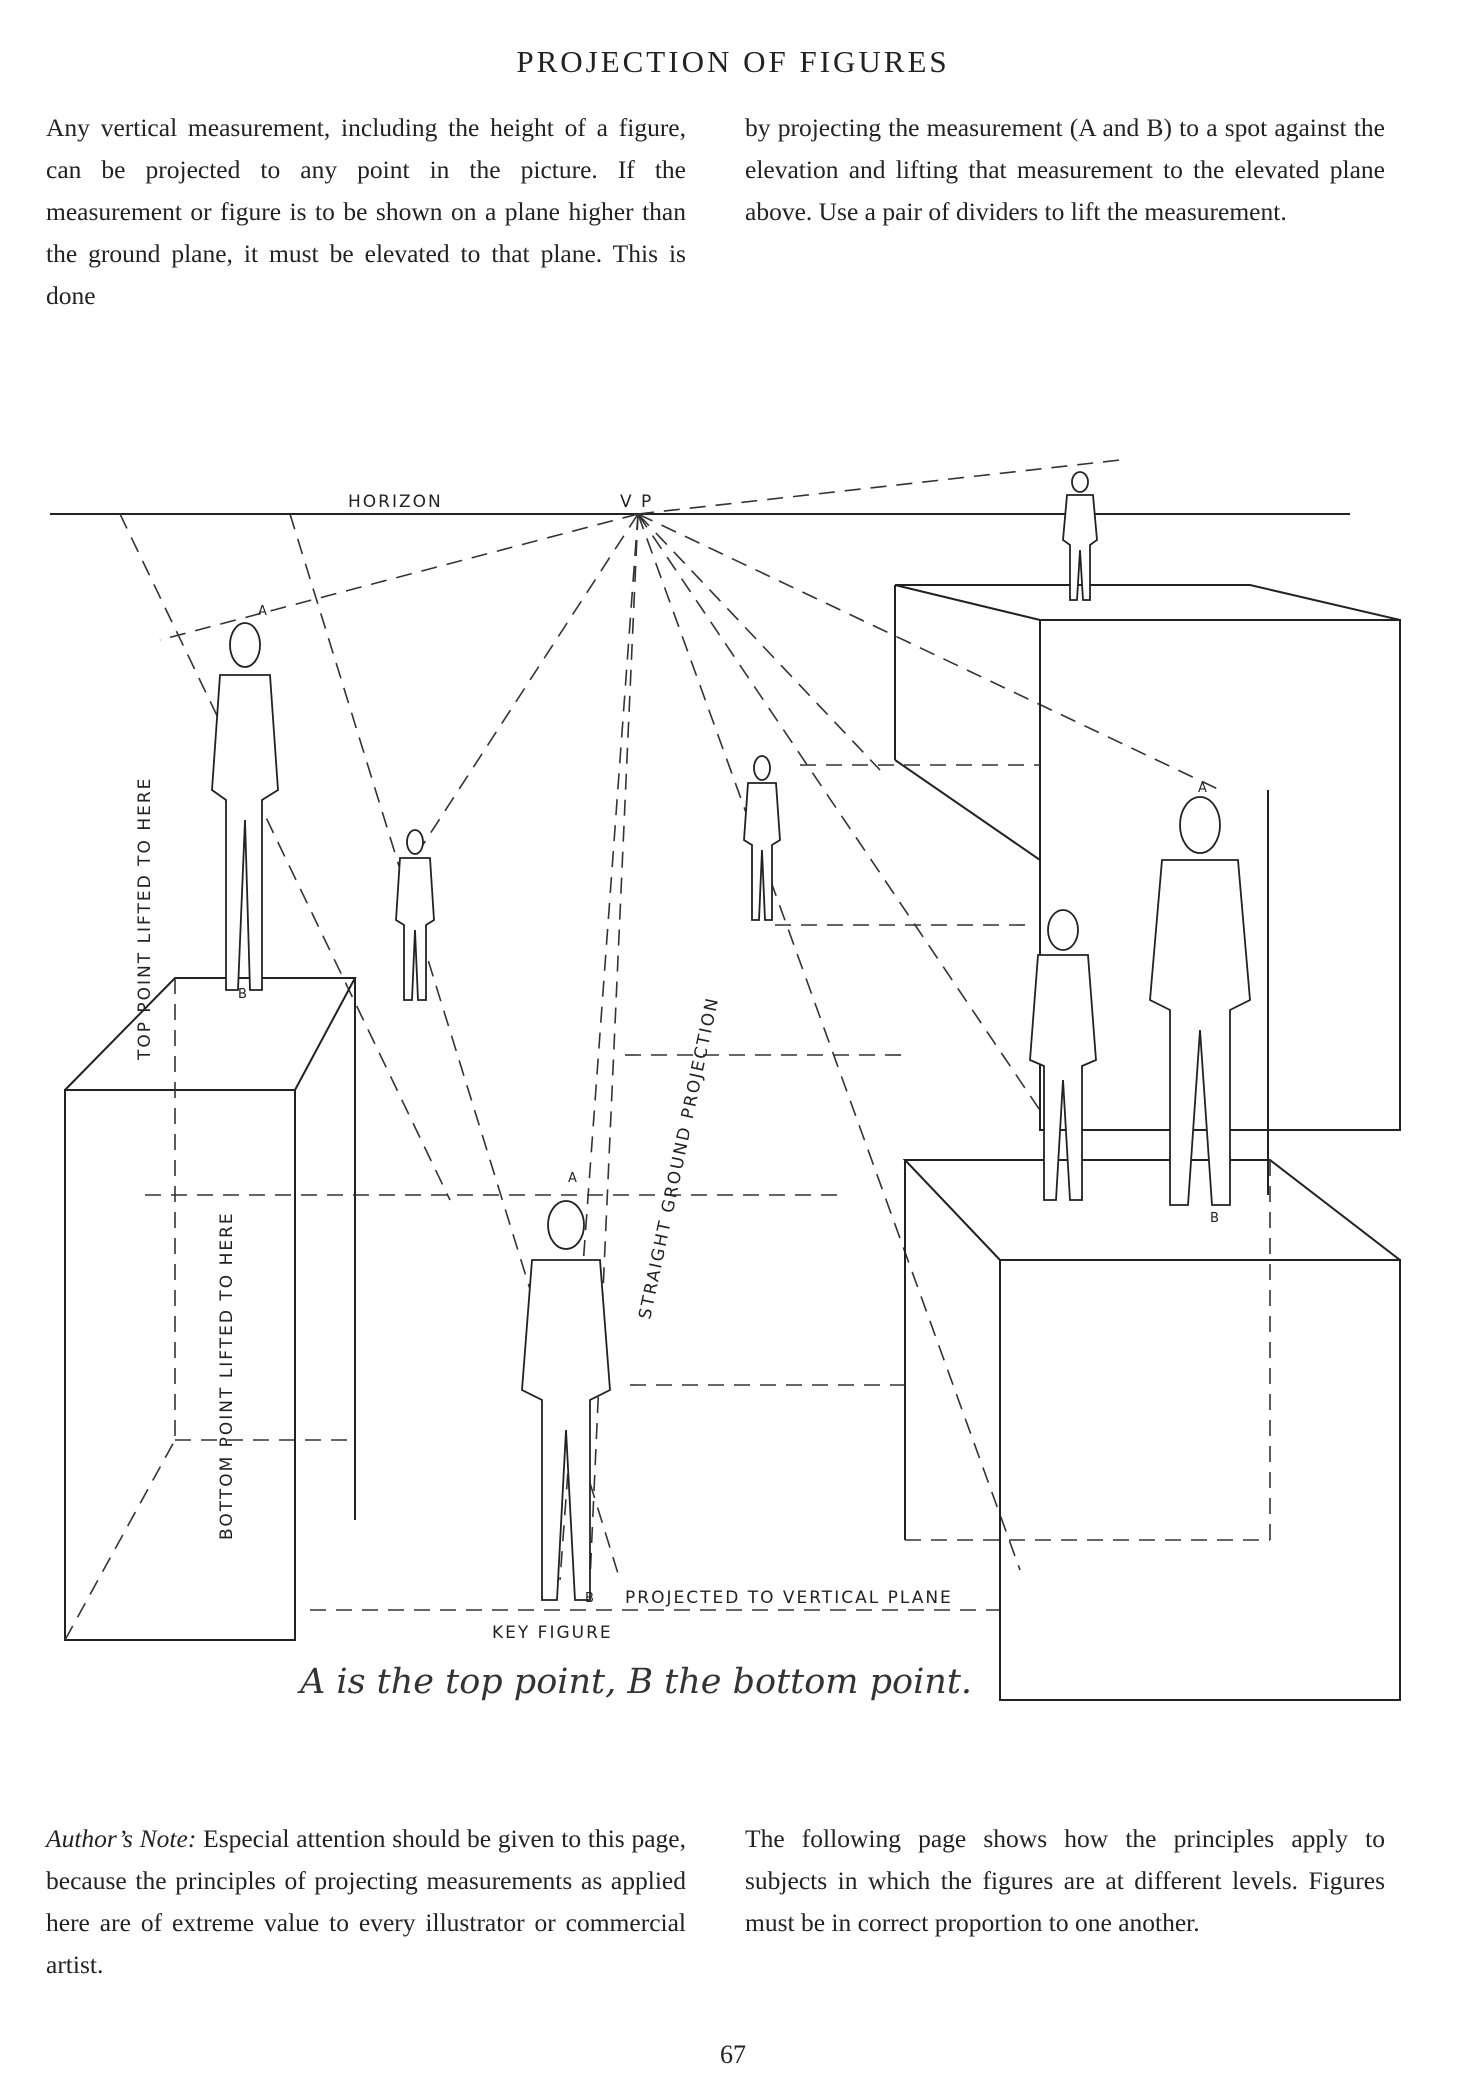 The width and height of the screenshot is (1466, 2100). Describe the element at coordinates (1151, 1430) in the screenshot. I see `right-lower-box` at that location.